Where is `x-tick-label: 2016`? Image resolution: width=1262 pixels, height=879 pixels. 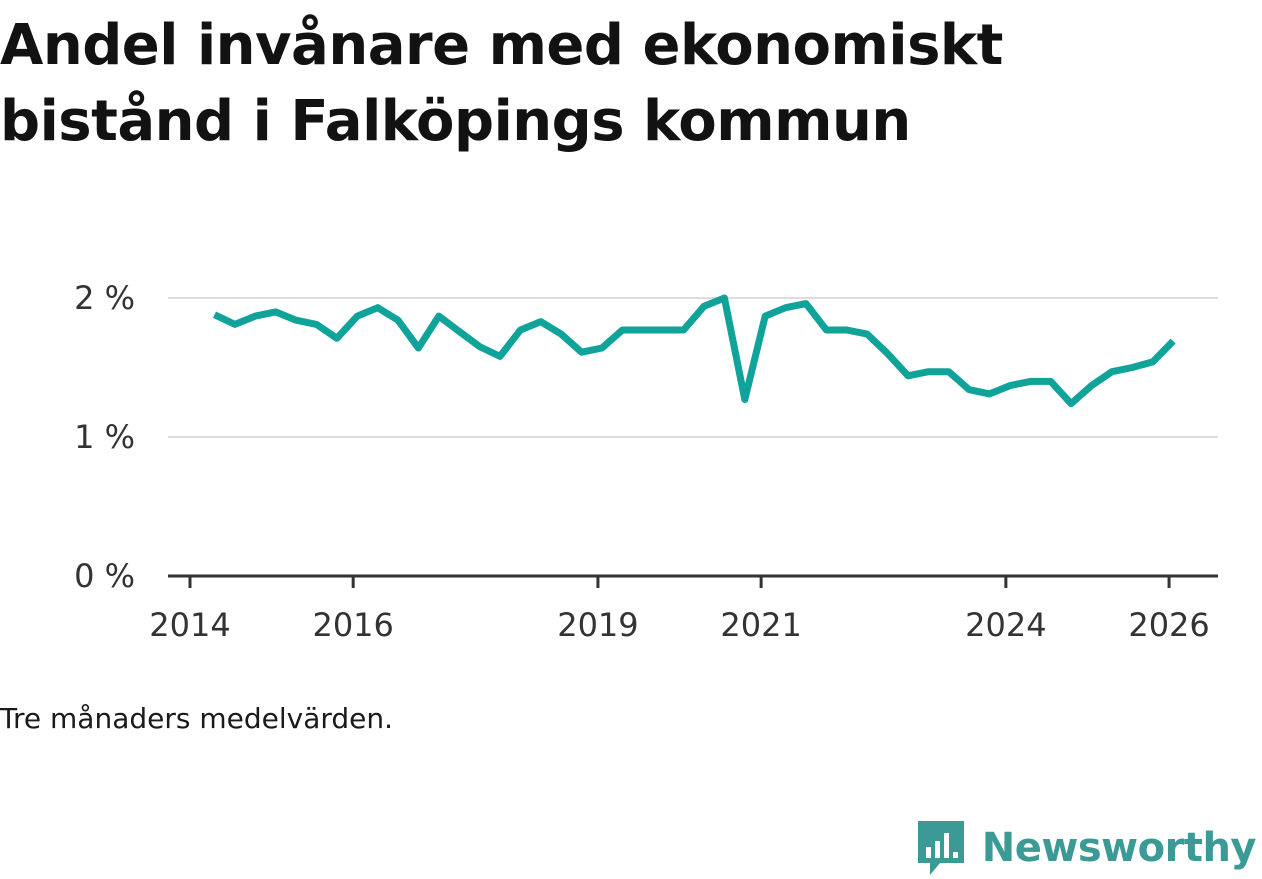 x-tick-label: 2016 is located at coordinates (352, 625).